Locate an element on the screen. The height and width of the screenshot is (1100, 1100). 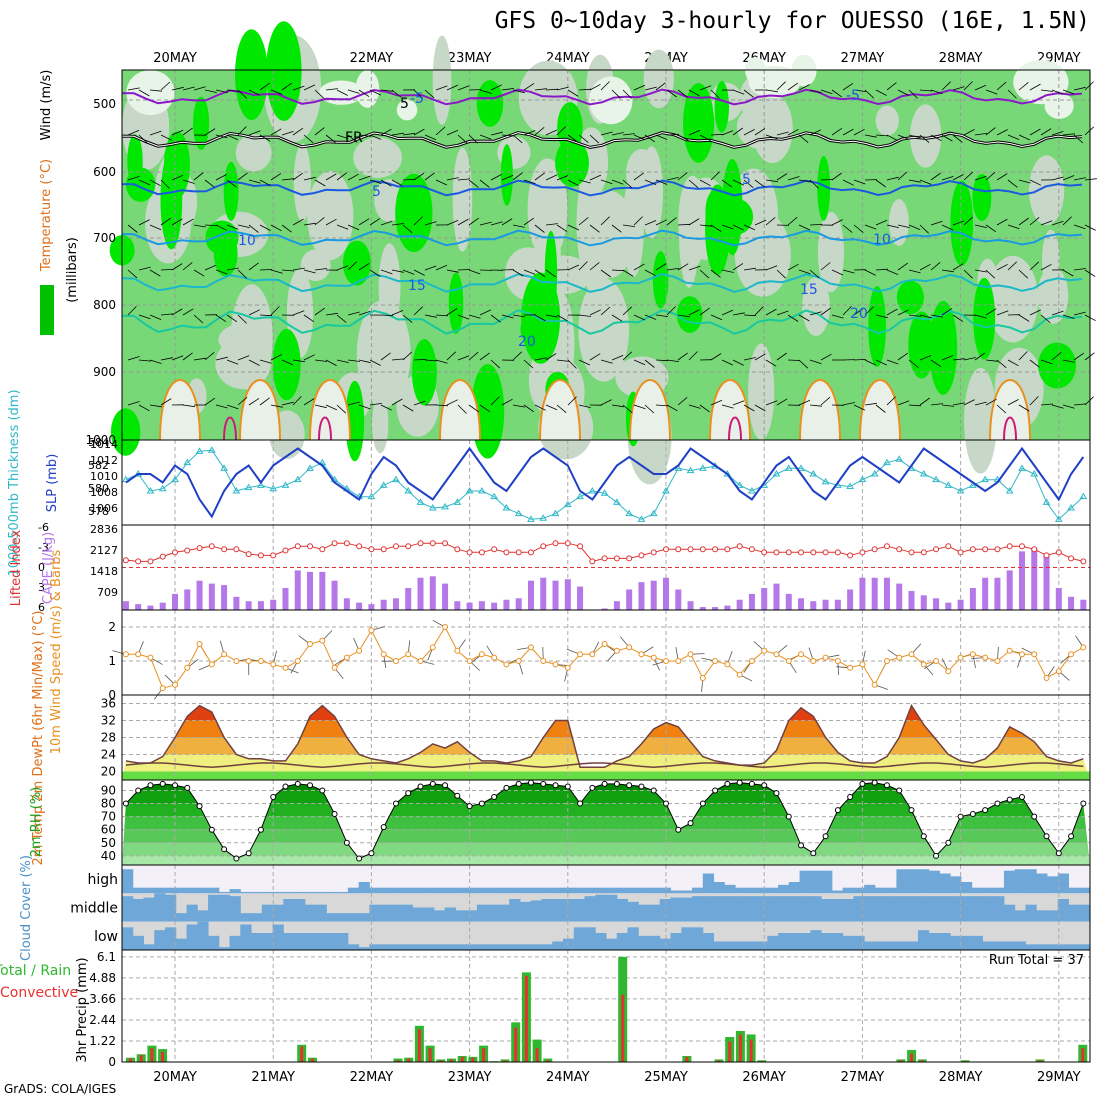
rh-legend-swatch is located at coordinates (47, 310).